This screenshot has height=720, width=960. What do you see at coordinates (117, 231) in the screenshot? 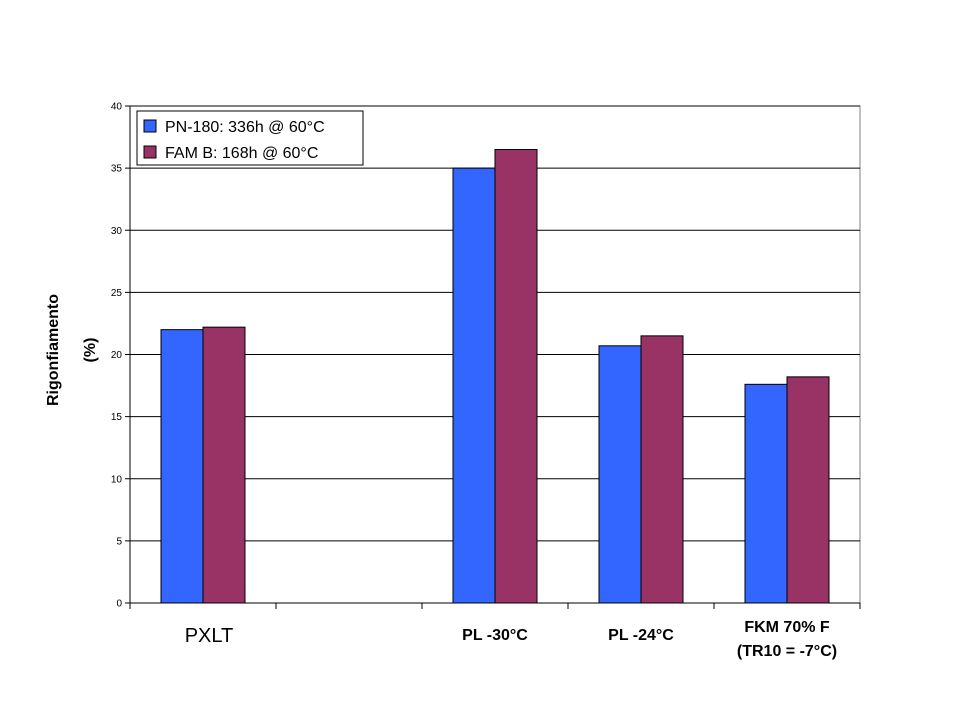
I see `y-tick-label: 30` at bounding box center [117, 231].